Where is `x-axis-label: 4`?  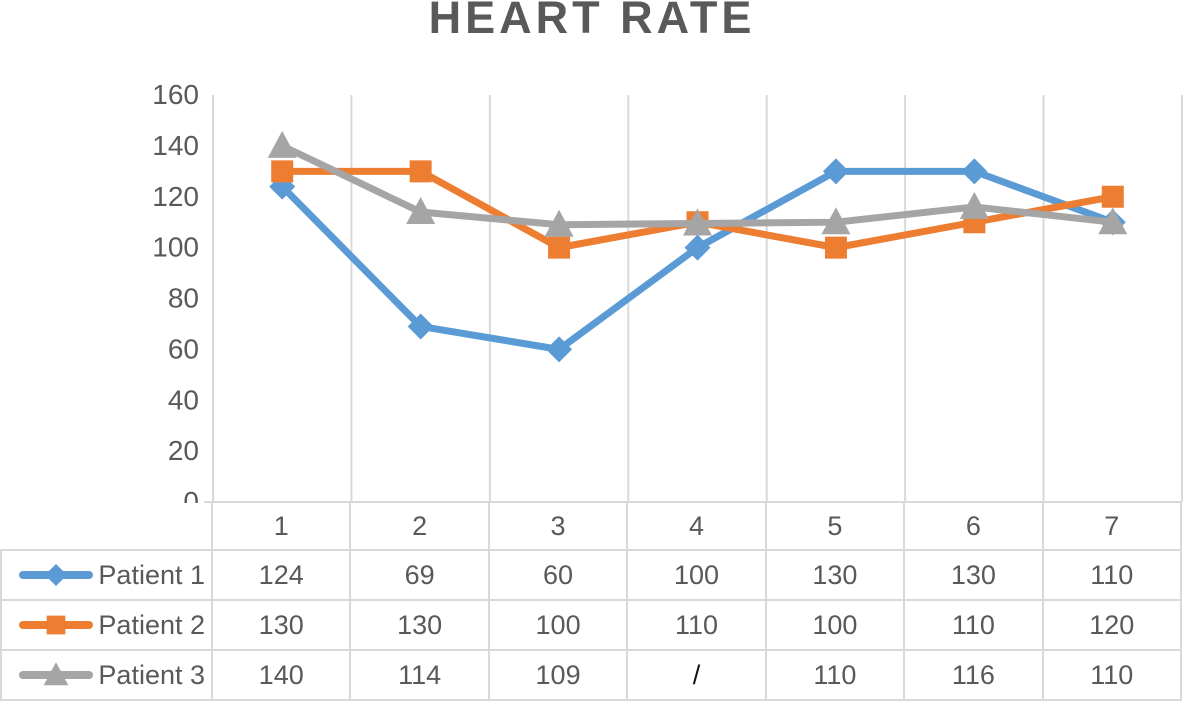 x-axis-label: 4 is located at coordinates (697, 527).